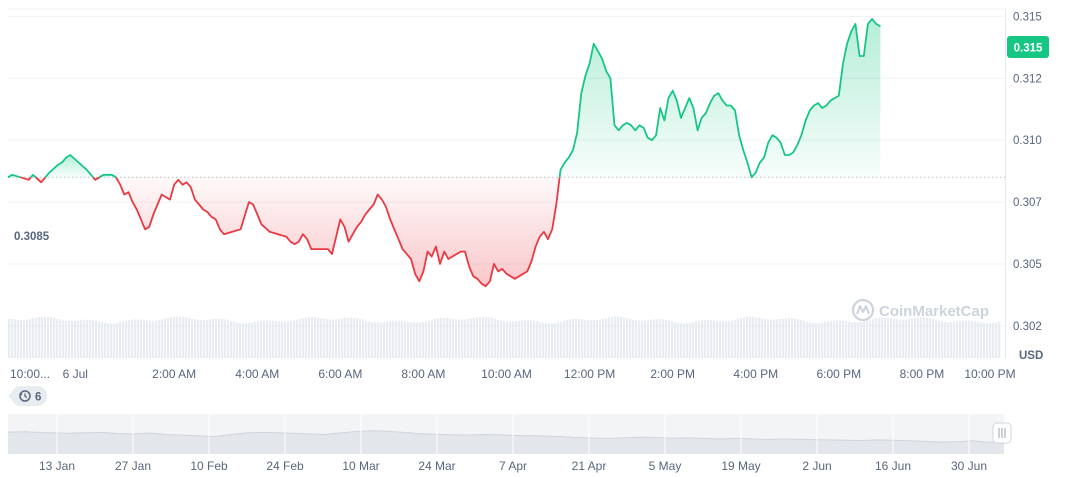 This screenshot has width=1072, height=477. I want to click on coinmarketcap-watermark: CoinMarketCap, so click(920, 310).